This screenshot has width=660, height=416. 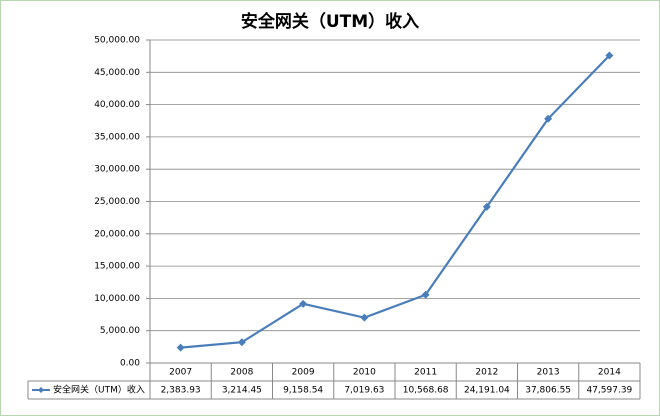 I want to click on x-tick-label: 2012, so click(x=486, y=373).